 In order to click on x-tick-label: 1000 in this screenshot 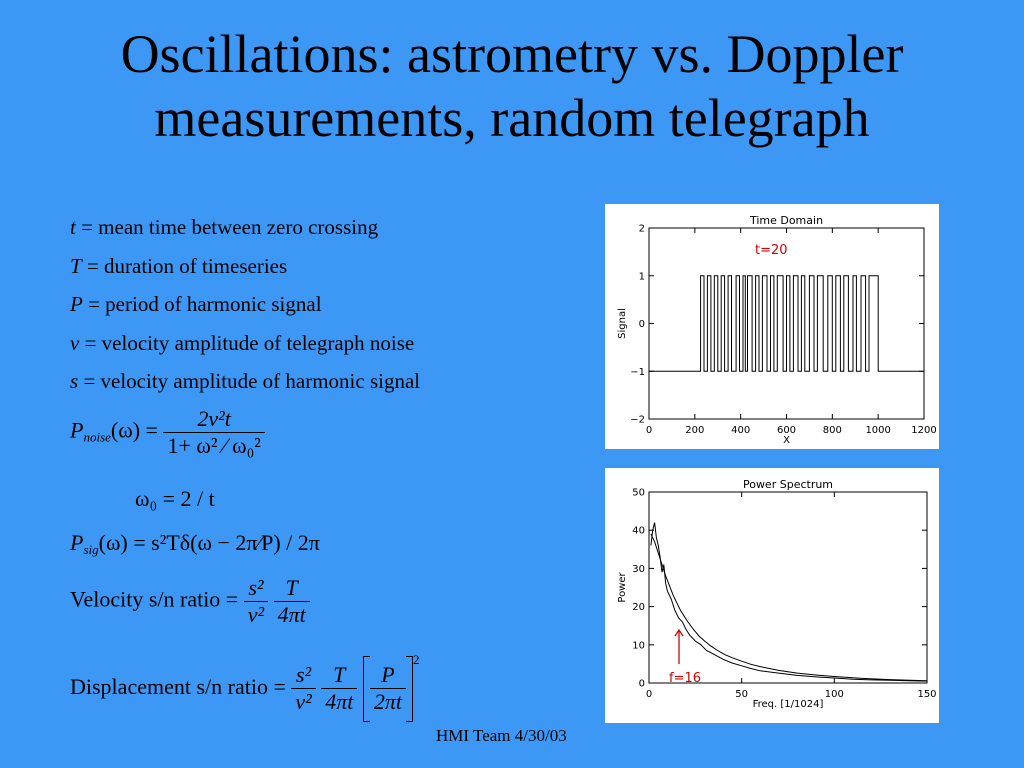, I will do `click(877, 430)`.